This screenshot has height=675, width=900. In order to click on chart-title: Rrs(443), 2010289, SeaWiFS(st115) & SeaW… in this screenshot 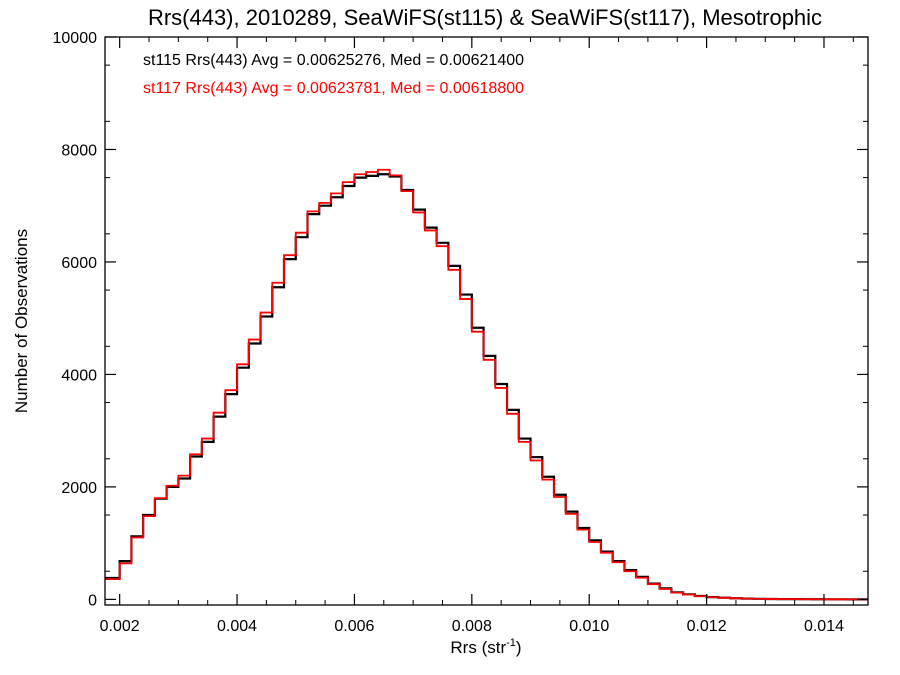, I will do `click(485, 17)`.